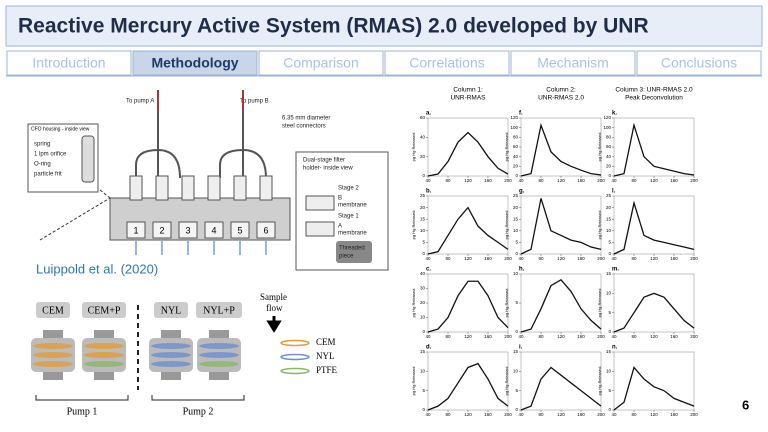  Describe the element at coordinates (615, 348) in the screenshot. I see `panel-label: n.` at that location.